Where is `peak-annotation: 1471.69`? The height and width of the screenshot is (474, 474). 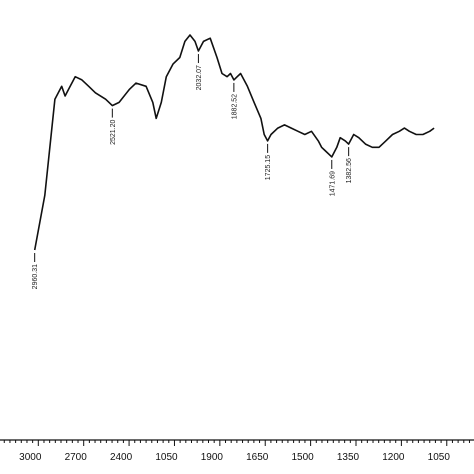 peak-annotation: 1471.69 is located at coordinates (332, 177).